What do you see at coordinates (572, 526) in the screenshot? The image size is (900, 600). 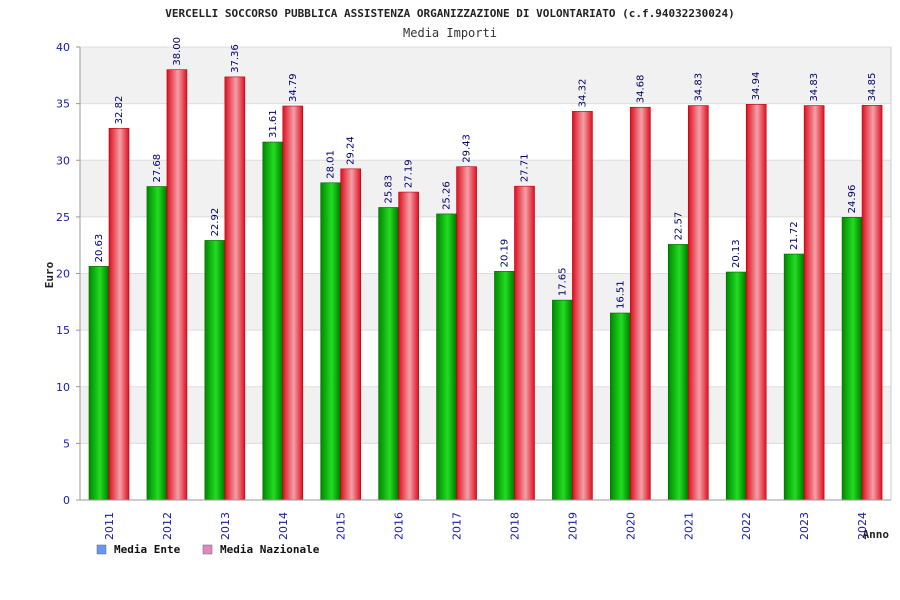 I see `x-tick-label: 2019` at bounding box center [572, 526].